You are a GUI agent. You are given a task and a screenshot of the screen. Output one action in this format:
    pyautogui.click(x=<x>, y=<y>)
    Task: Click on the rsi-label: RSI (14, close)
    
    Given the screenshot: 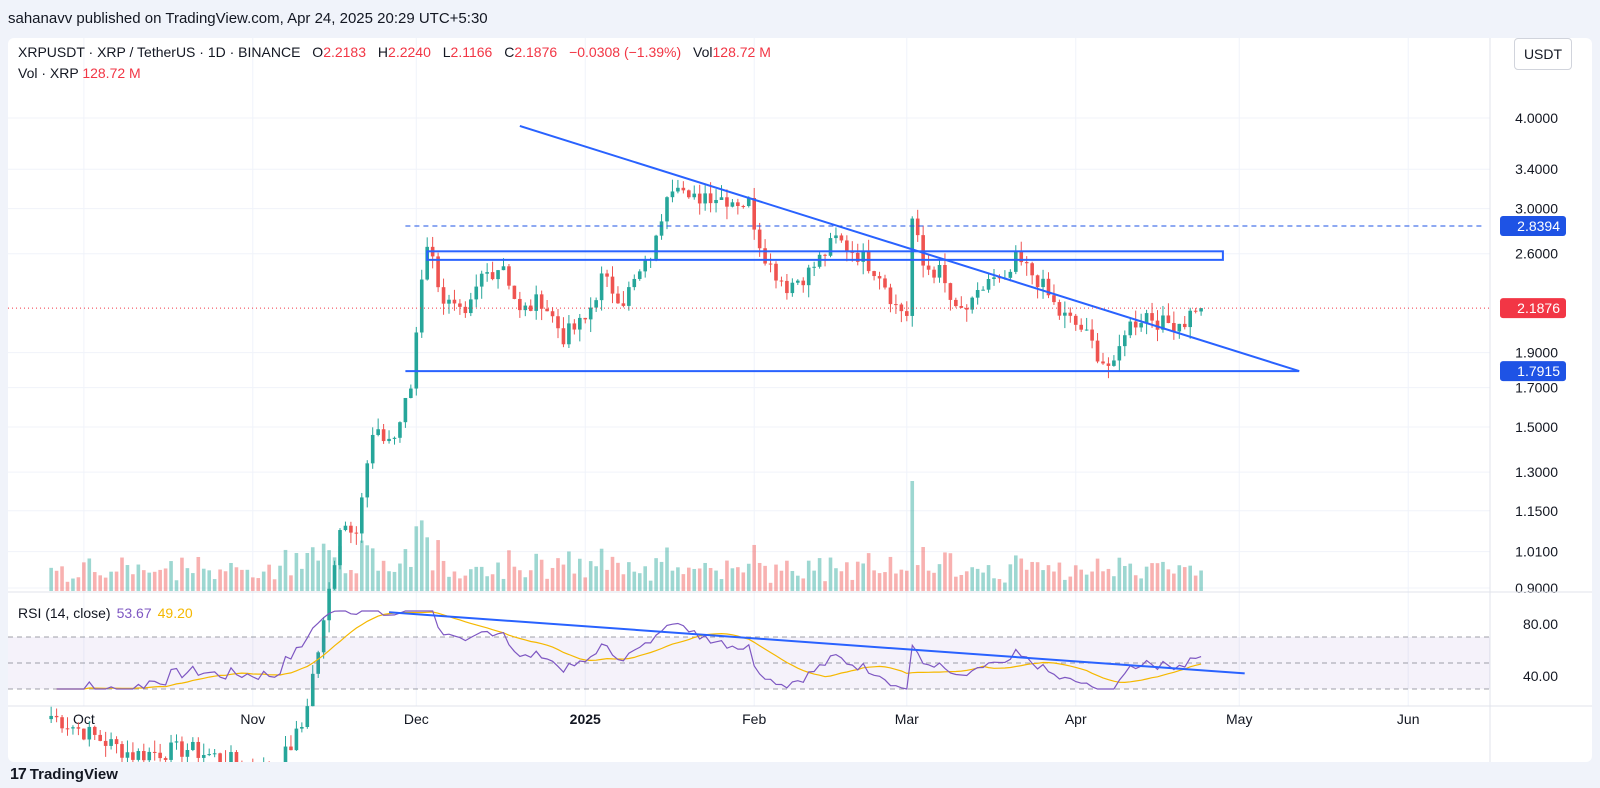 What is the action you would take?
    pyautogui.click(x=64, y=613)
    